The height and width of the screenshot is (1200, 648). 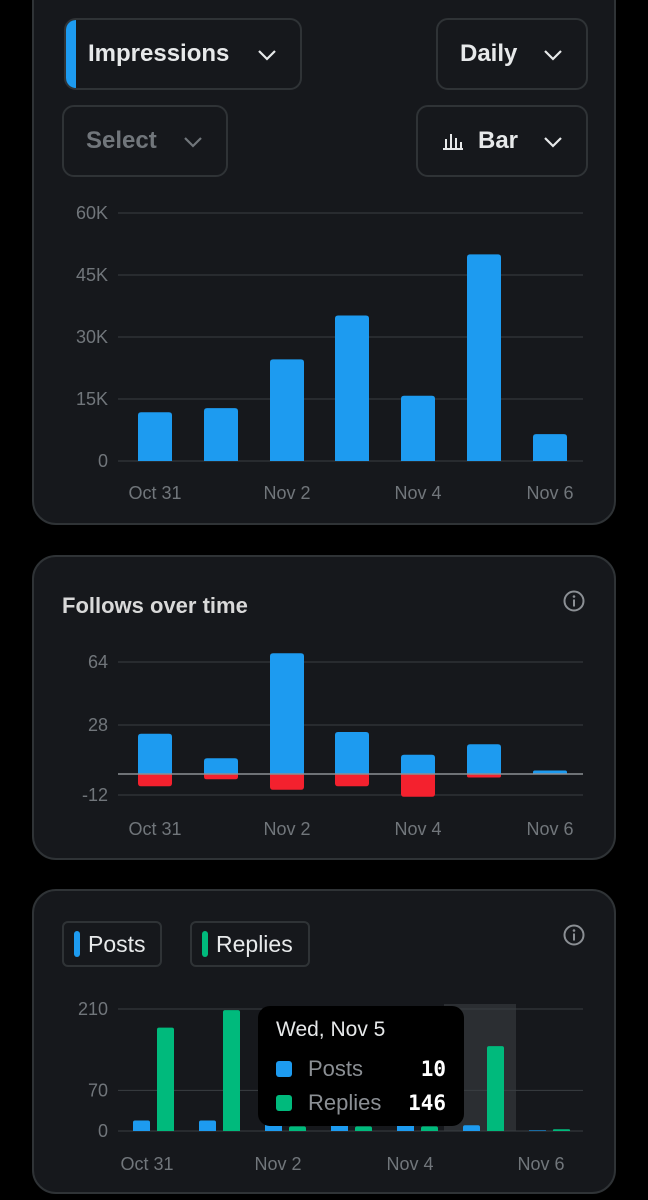 I want to click on tooltip-row-replies: Replies 146, so click(x=361, y=1103).